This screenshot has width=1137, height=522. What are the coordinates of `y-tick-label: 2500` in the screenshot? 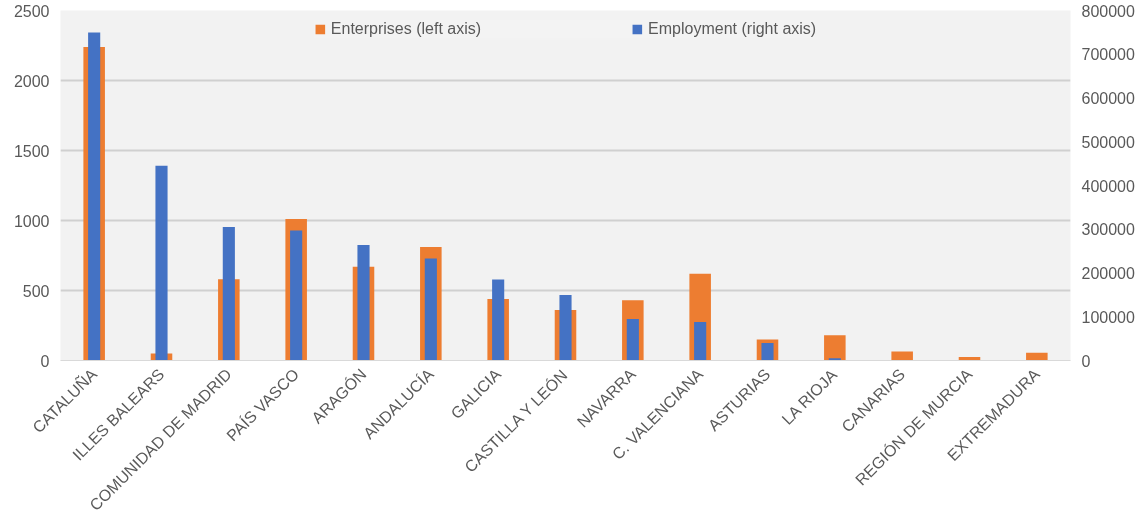 It's located at (31, 11).